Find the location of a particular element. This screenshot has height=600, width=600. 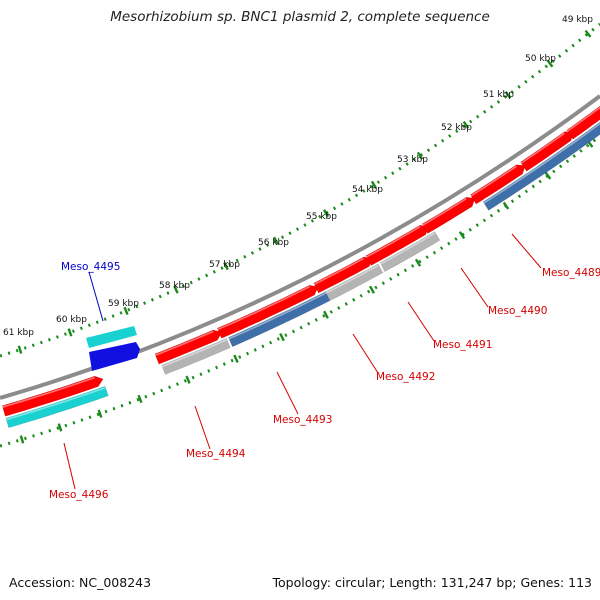

gene-label: Meso_4492 is located at coordinates (405, 377).